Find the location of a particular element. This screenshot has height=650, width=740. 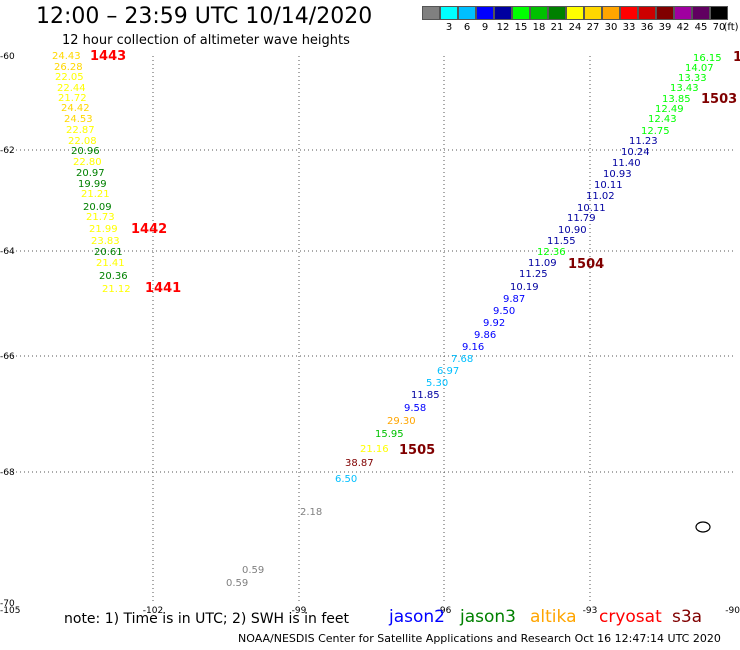

swh-value: 12.43 is located at coordinates (662, 119).